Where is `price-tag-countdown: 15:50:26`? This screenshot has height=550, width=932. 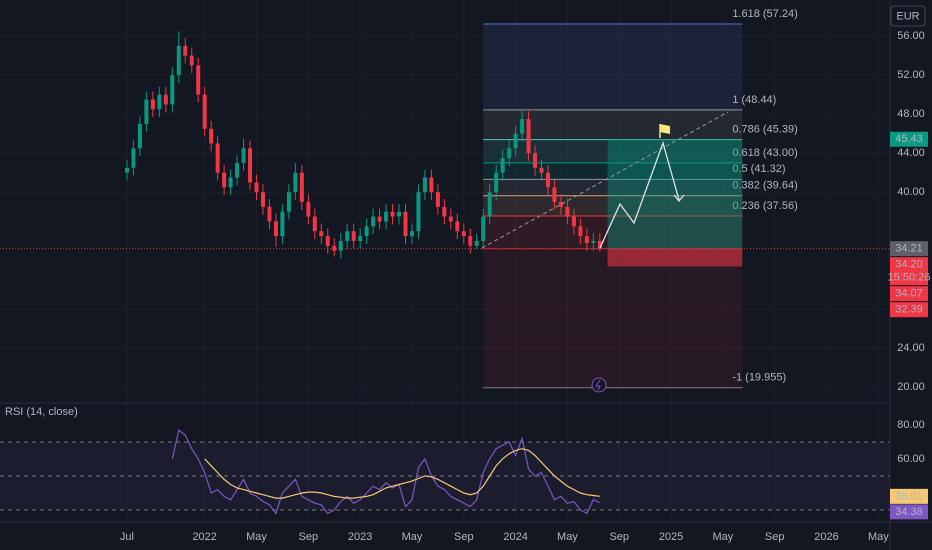
price-tag-countdown: 15:50:26 is located at coordinates (909, 278).